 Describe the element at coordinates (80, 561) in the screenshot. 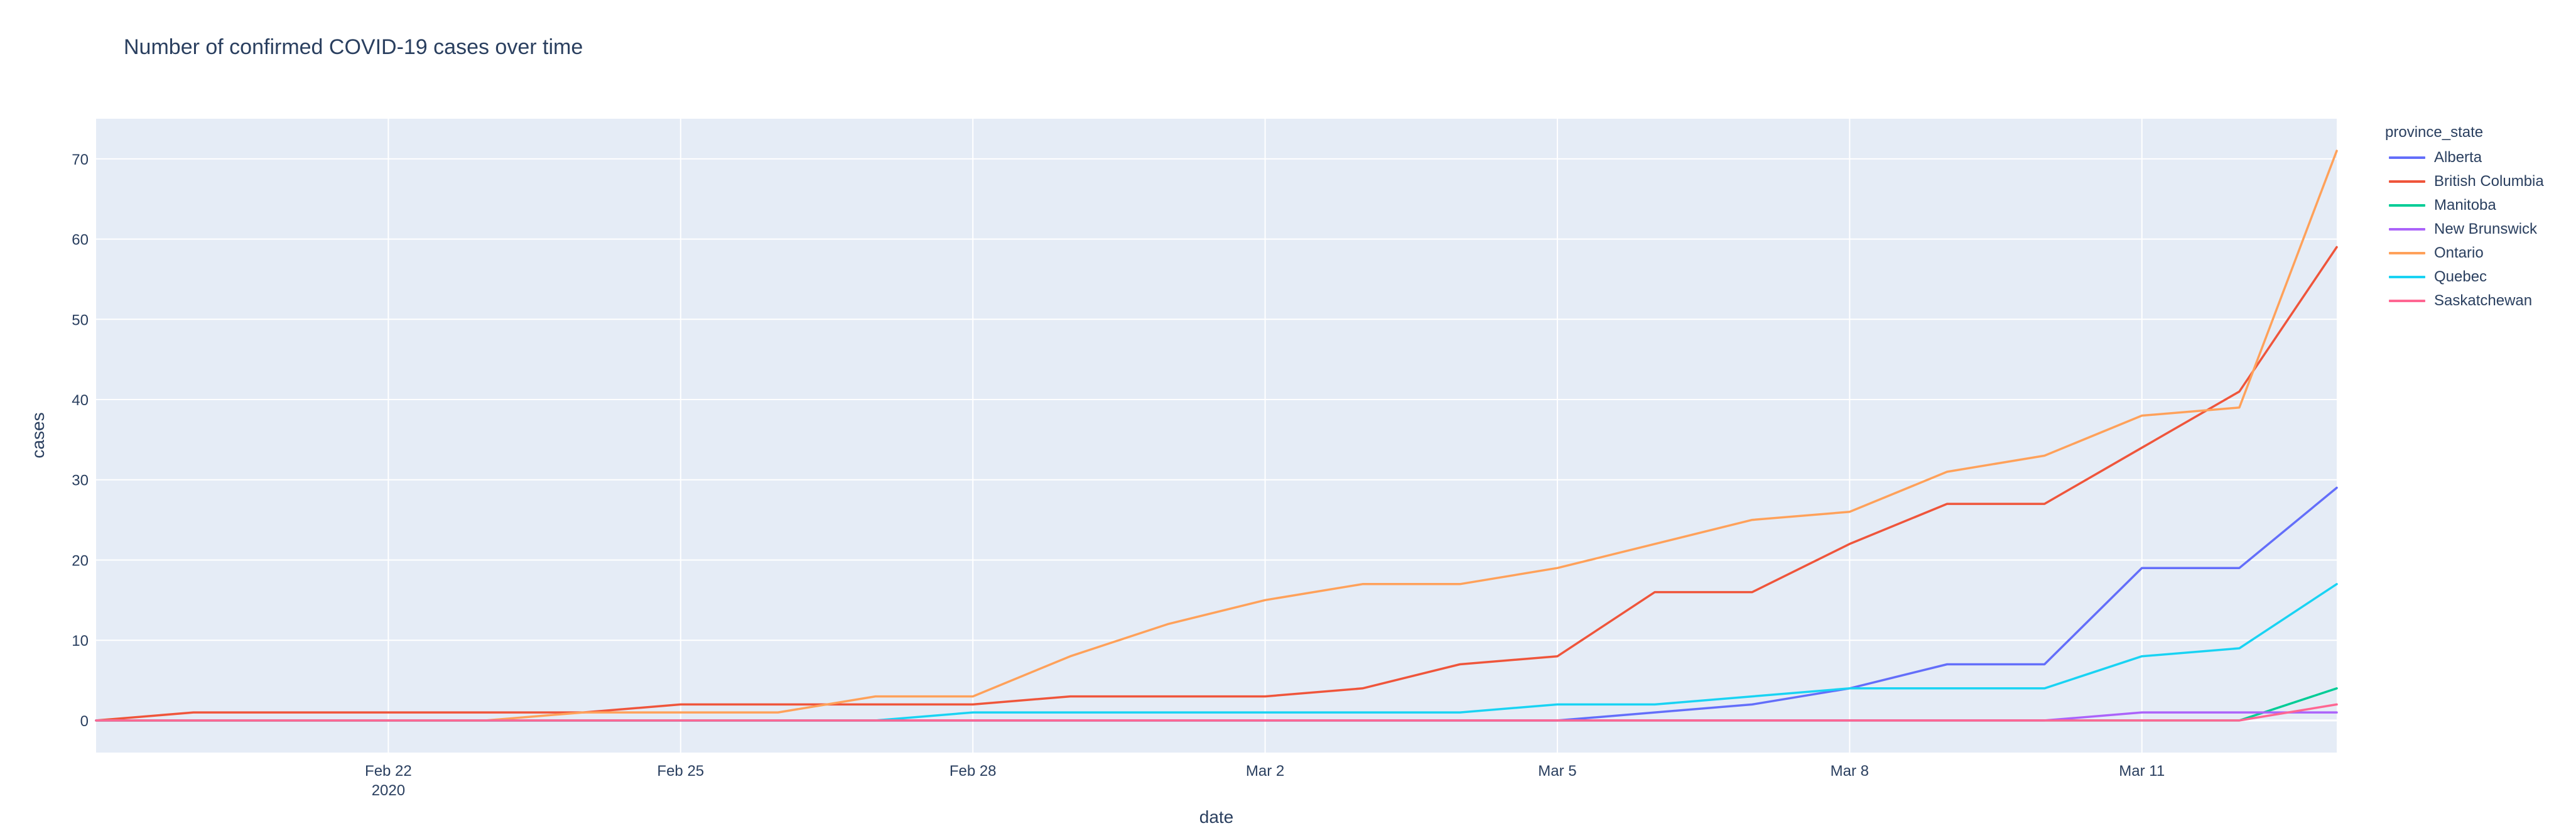

I see `y-tick-label: 20` at that location.